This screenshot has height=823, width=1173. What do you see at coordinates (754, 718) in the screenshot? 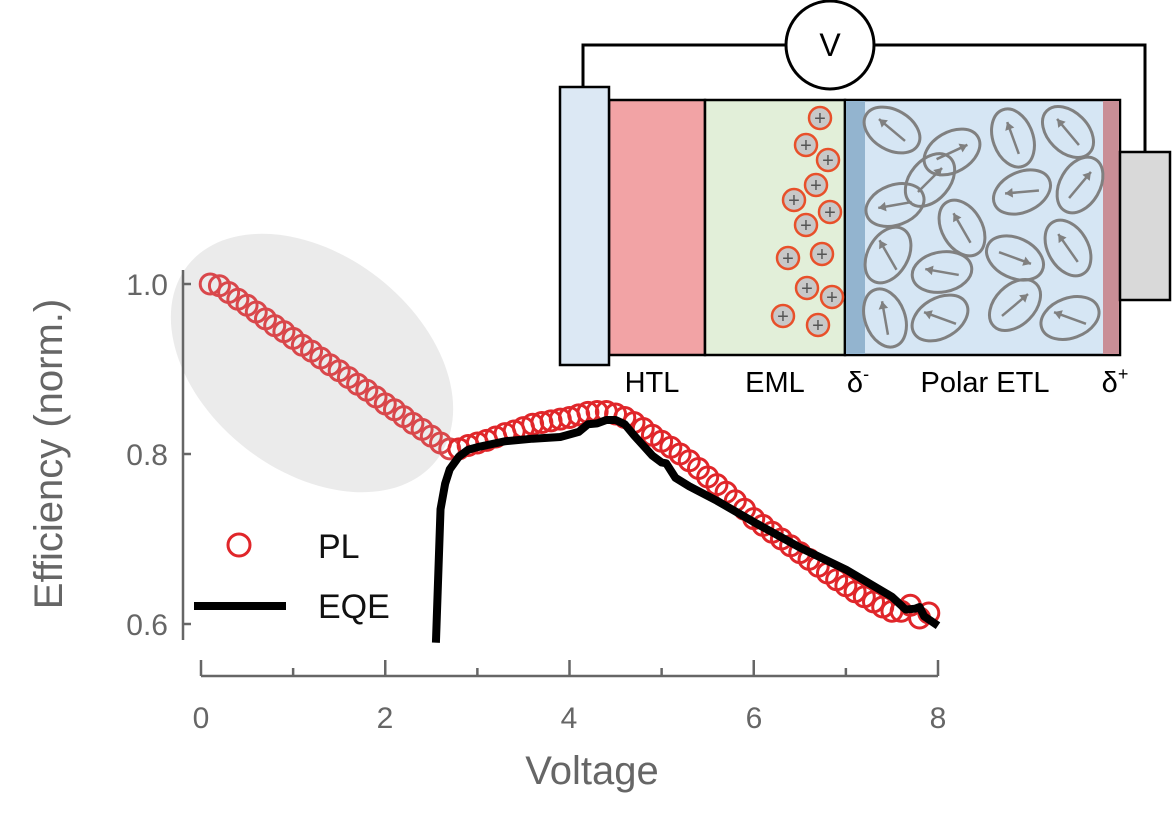
I see `x-tick-label-6: 6` at bounding box center [754, 718].